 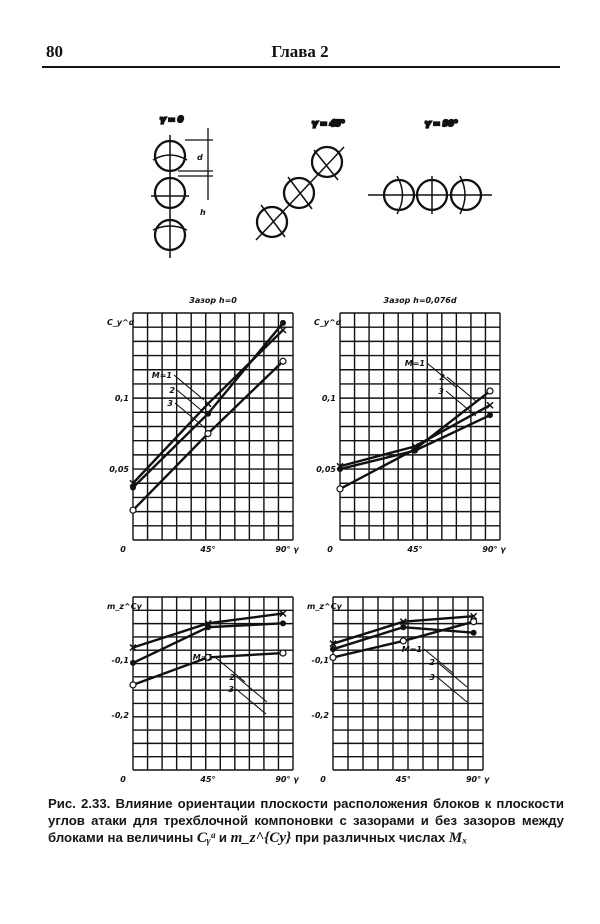 What do you see at coordinates (328, 123) in the screenshot?
I see `label-gamma-45: γ = 45°` at bounding box center [328, 123].